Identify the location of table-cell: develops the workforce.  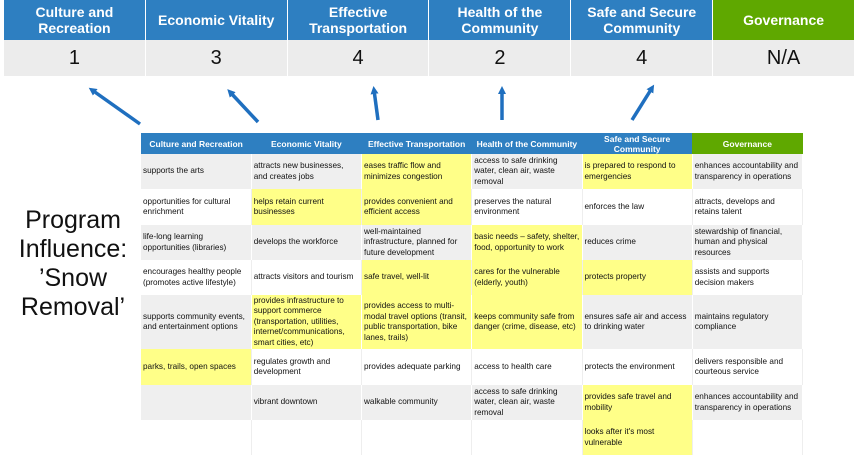
(307, 242).